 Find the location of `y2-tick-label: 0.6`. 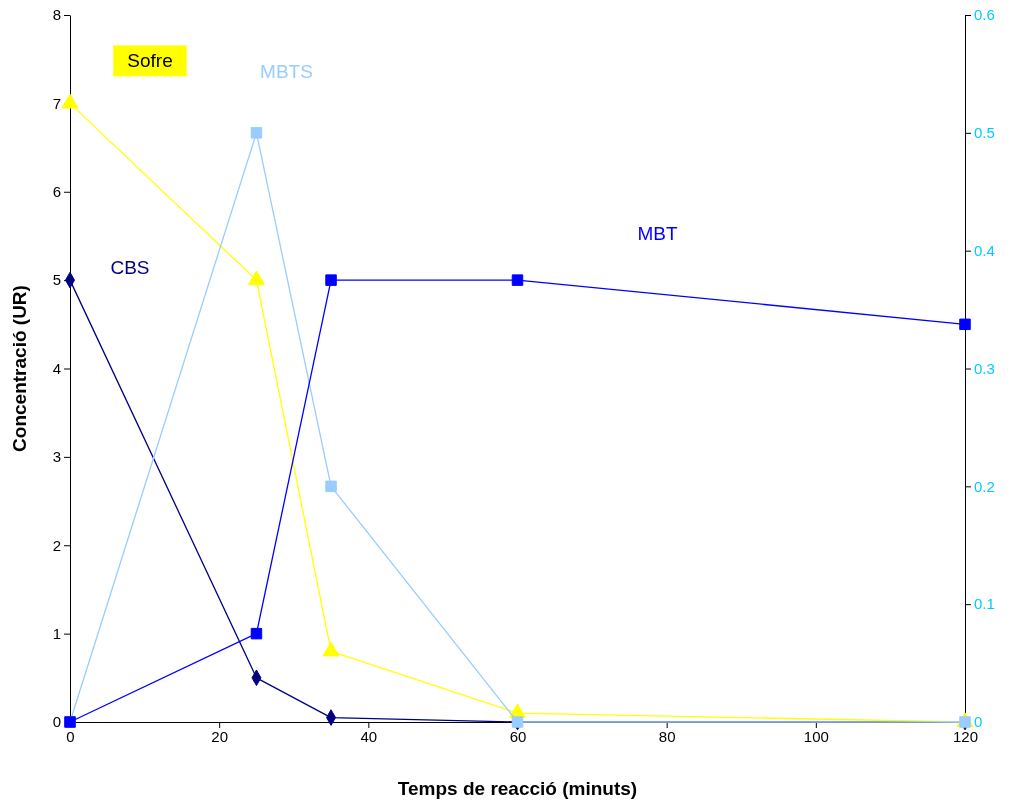

y2-tick-label: 0.6 is located at coordinates (984, 15).